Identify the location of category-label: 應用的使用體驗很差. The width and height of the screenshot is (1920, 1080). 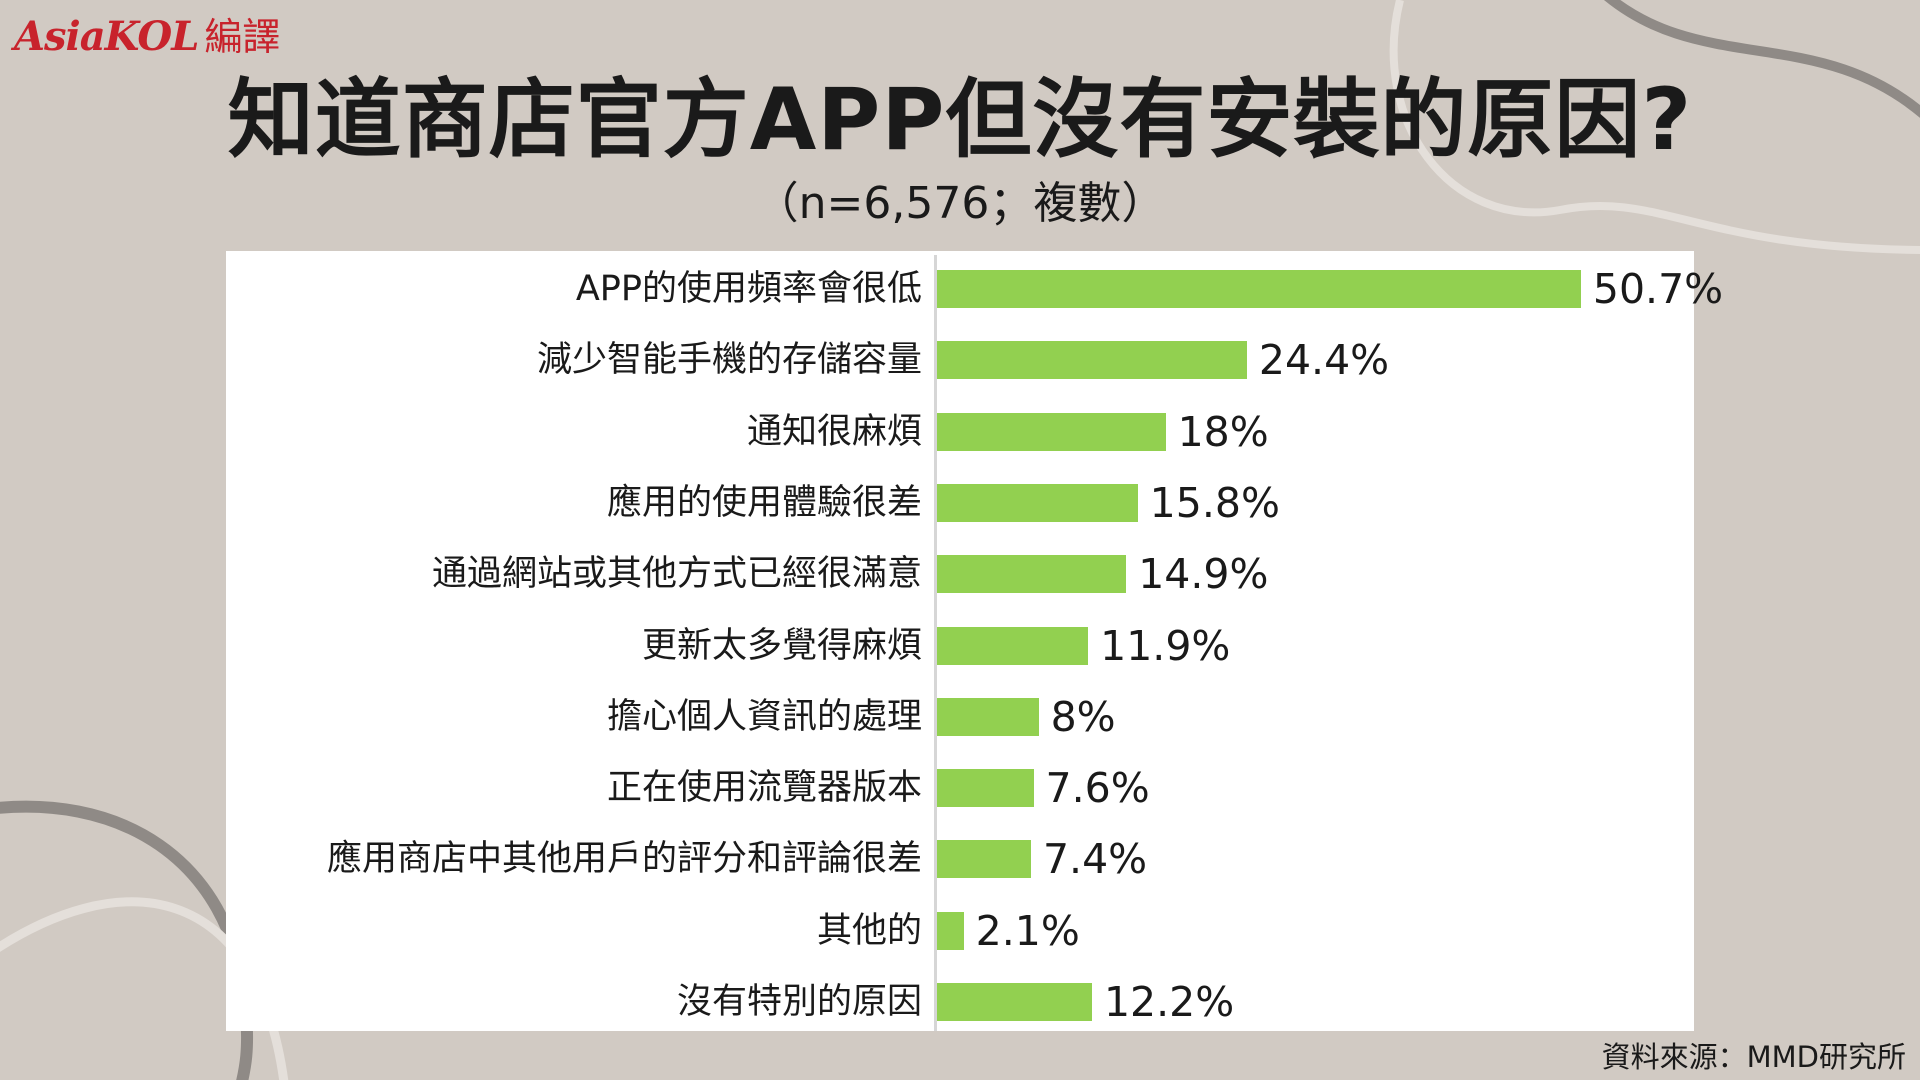
(764, 503).